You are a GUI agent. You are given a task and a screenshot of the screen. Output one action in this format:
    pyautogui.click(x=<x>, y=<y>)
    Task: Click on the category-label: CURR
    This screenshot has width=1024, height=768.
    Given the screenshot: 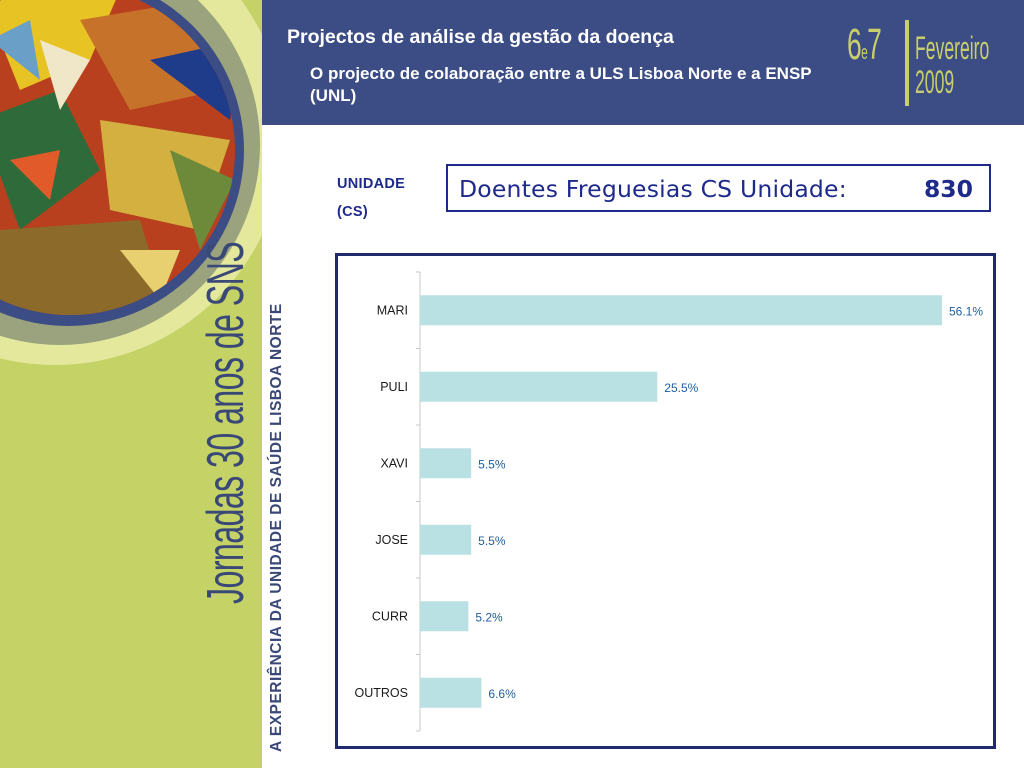 What is the action you would take?
    pyautogui.click(x=390, y=616)
    